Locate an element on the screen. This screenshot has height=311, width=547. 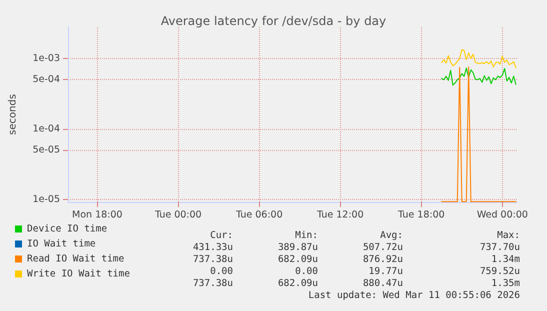
text: 431.33u is located at coordinates (212, 247).